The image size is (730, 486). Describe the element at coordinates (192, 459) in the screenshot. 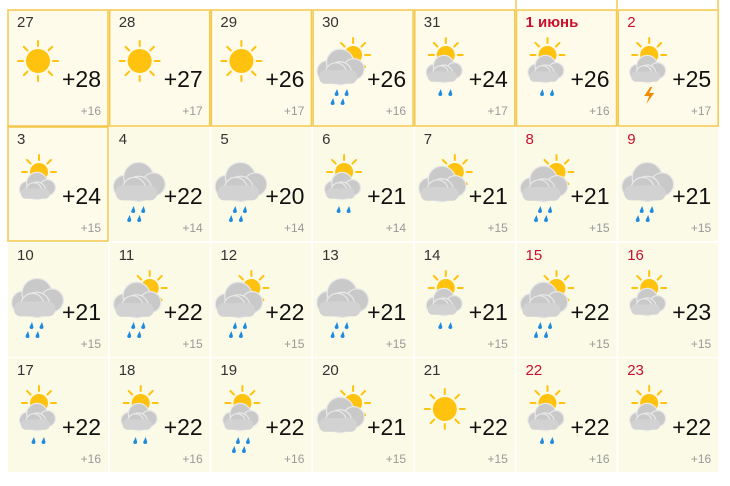

I see `day-low: +16` at that location.